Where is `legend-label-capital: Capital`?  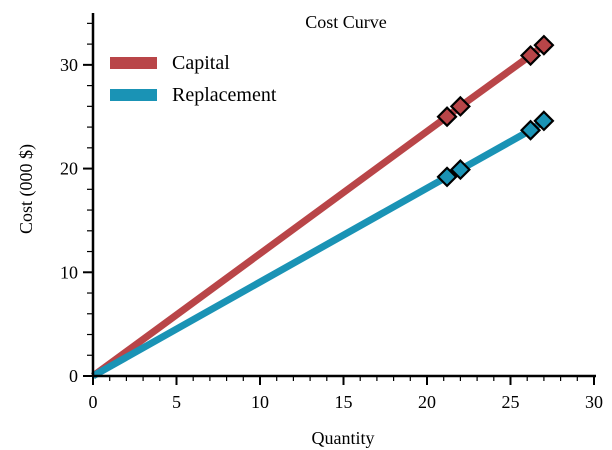 legend-label-capital: Capital is located at coordinates (201, 63).